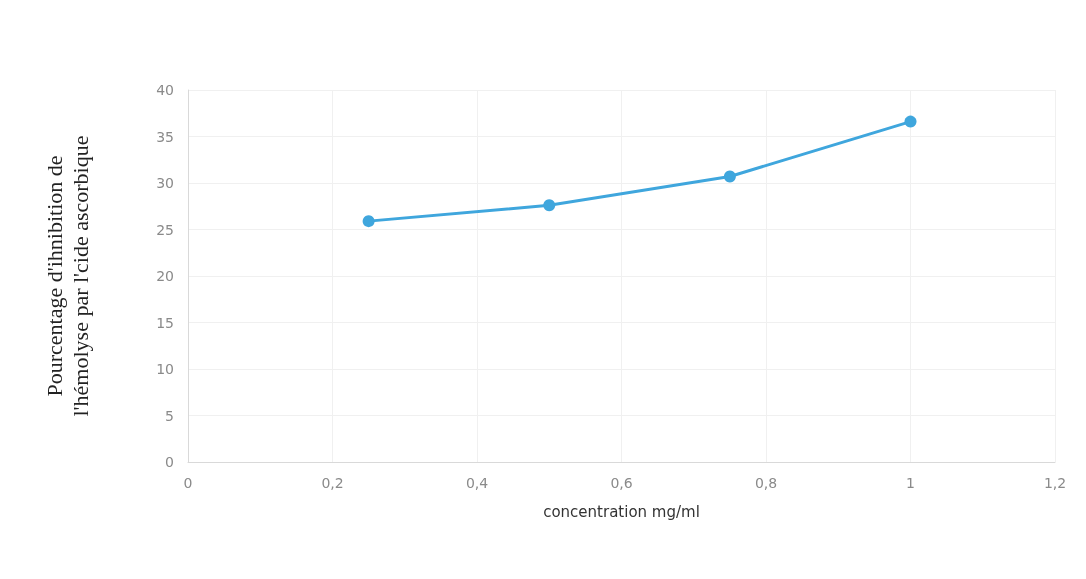 Image resolution: width=1086 pixels, height=579 pixels. I want to click on y-tick-label: 20, so click(165, 276).